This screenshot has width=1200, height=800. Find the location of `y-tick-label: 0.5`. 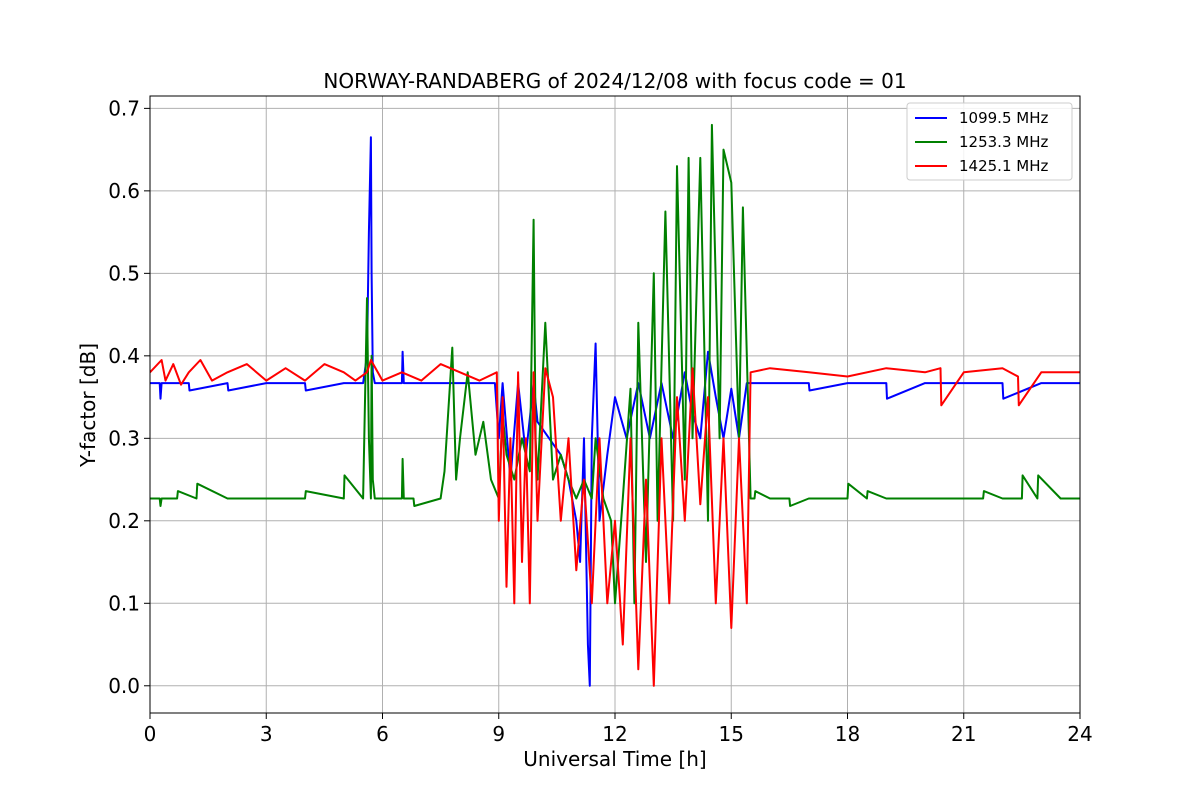

y-tick-label: 0.5 is located at coordinates (124, 273).